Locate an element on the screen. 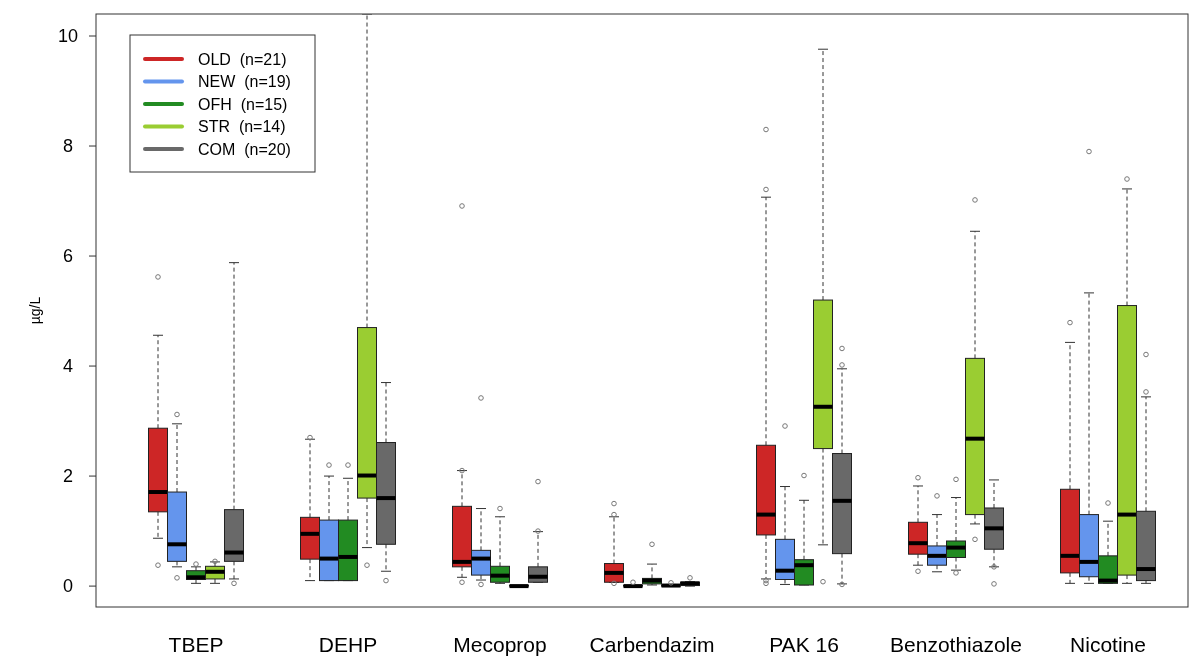 Image resolution: width=1200 pixels, height=664 pixels. x-tick-label: TBEP is located at coordinates (196, 644).